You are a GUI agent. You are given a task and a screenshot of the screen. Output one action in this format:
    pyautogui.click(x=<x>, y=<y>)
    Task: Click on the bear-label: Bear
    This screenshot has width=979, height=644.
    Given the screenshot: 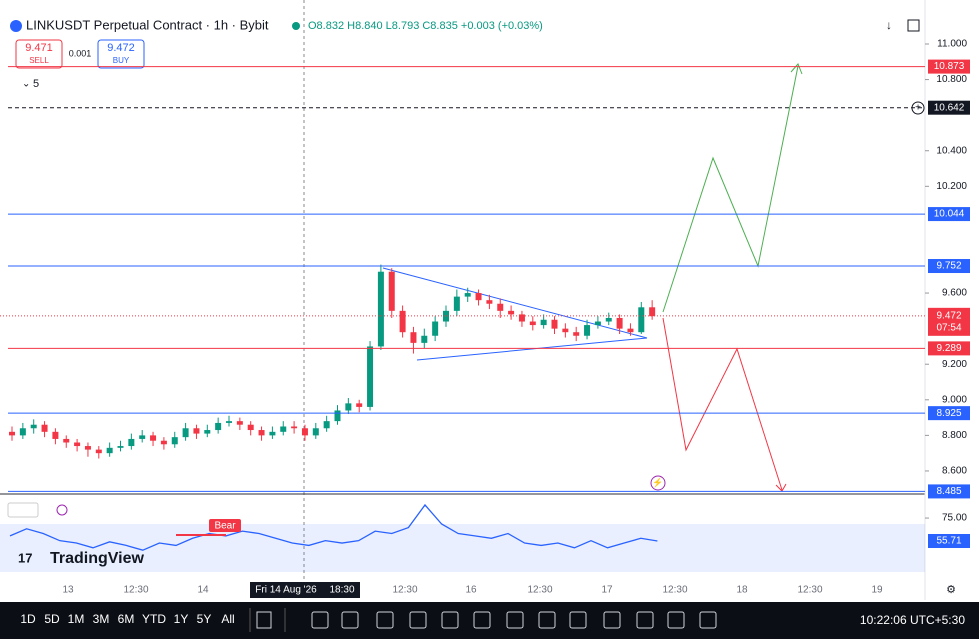 What is the action you would take?
    pyautogui.click(x=225, y=526)
    